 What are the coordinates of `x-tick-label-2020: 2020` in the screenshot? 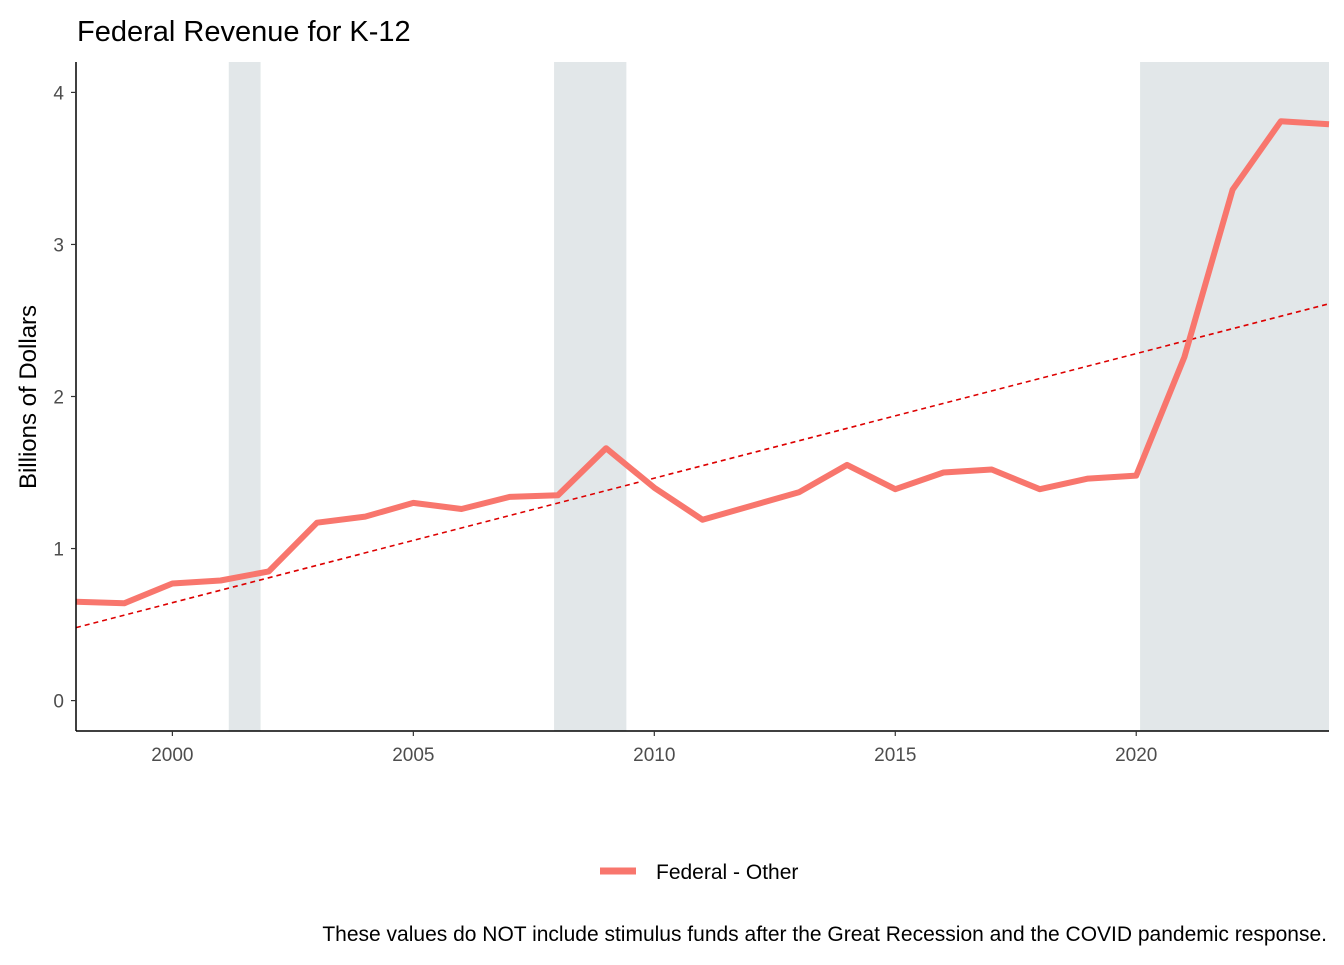 It's located at (1136, 755).